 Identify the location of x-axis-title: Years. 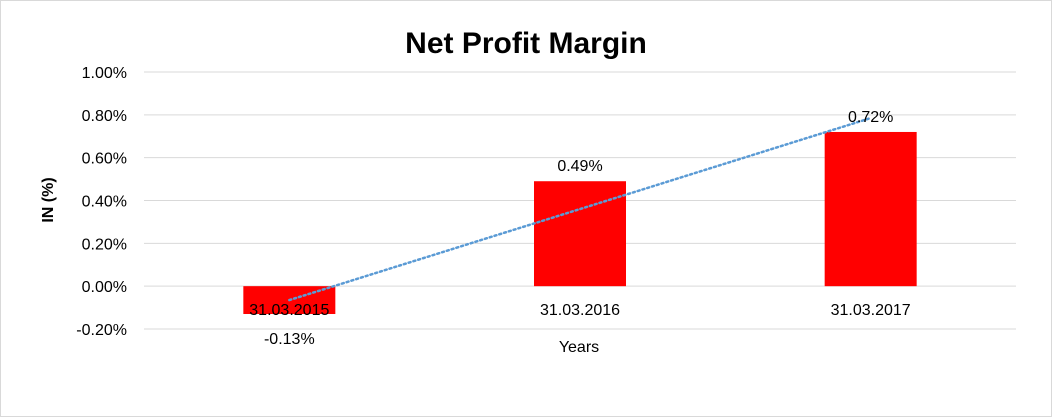
(579, 347).